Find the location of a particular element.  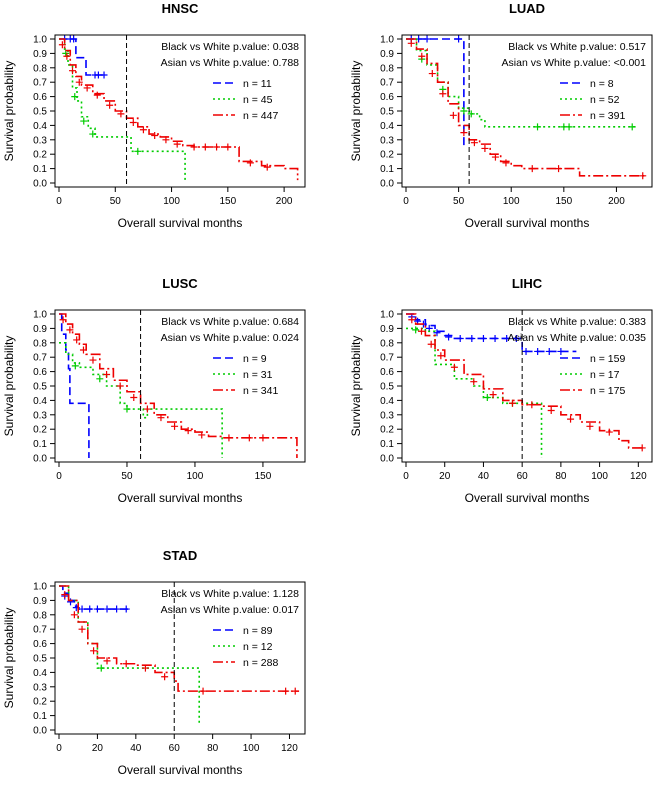

pvalue-text: Black vs White p.value: 1.128 is located at coordinates (230, 594).